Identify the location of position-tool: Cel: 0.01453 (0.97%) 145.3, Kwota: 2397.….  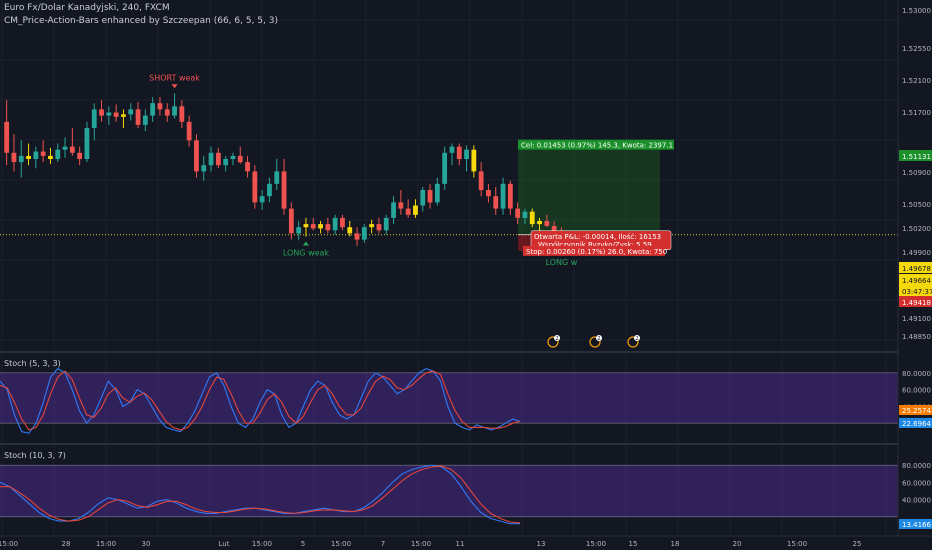
(596, 197).